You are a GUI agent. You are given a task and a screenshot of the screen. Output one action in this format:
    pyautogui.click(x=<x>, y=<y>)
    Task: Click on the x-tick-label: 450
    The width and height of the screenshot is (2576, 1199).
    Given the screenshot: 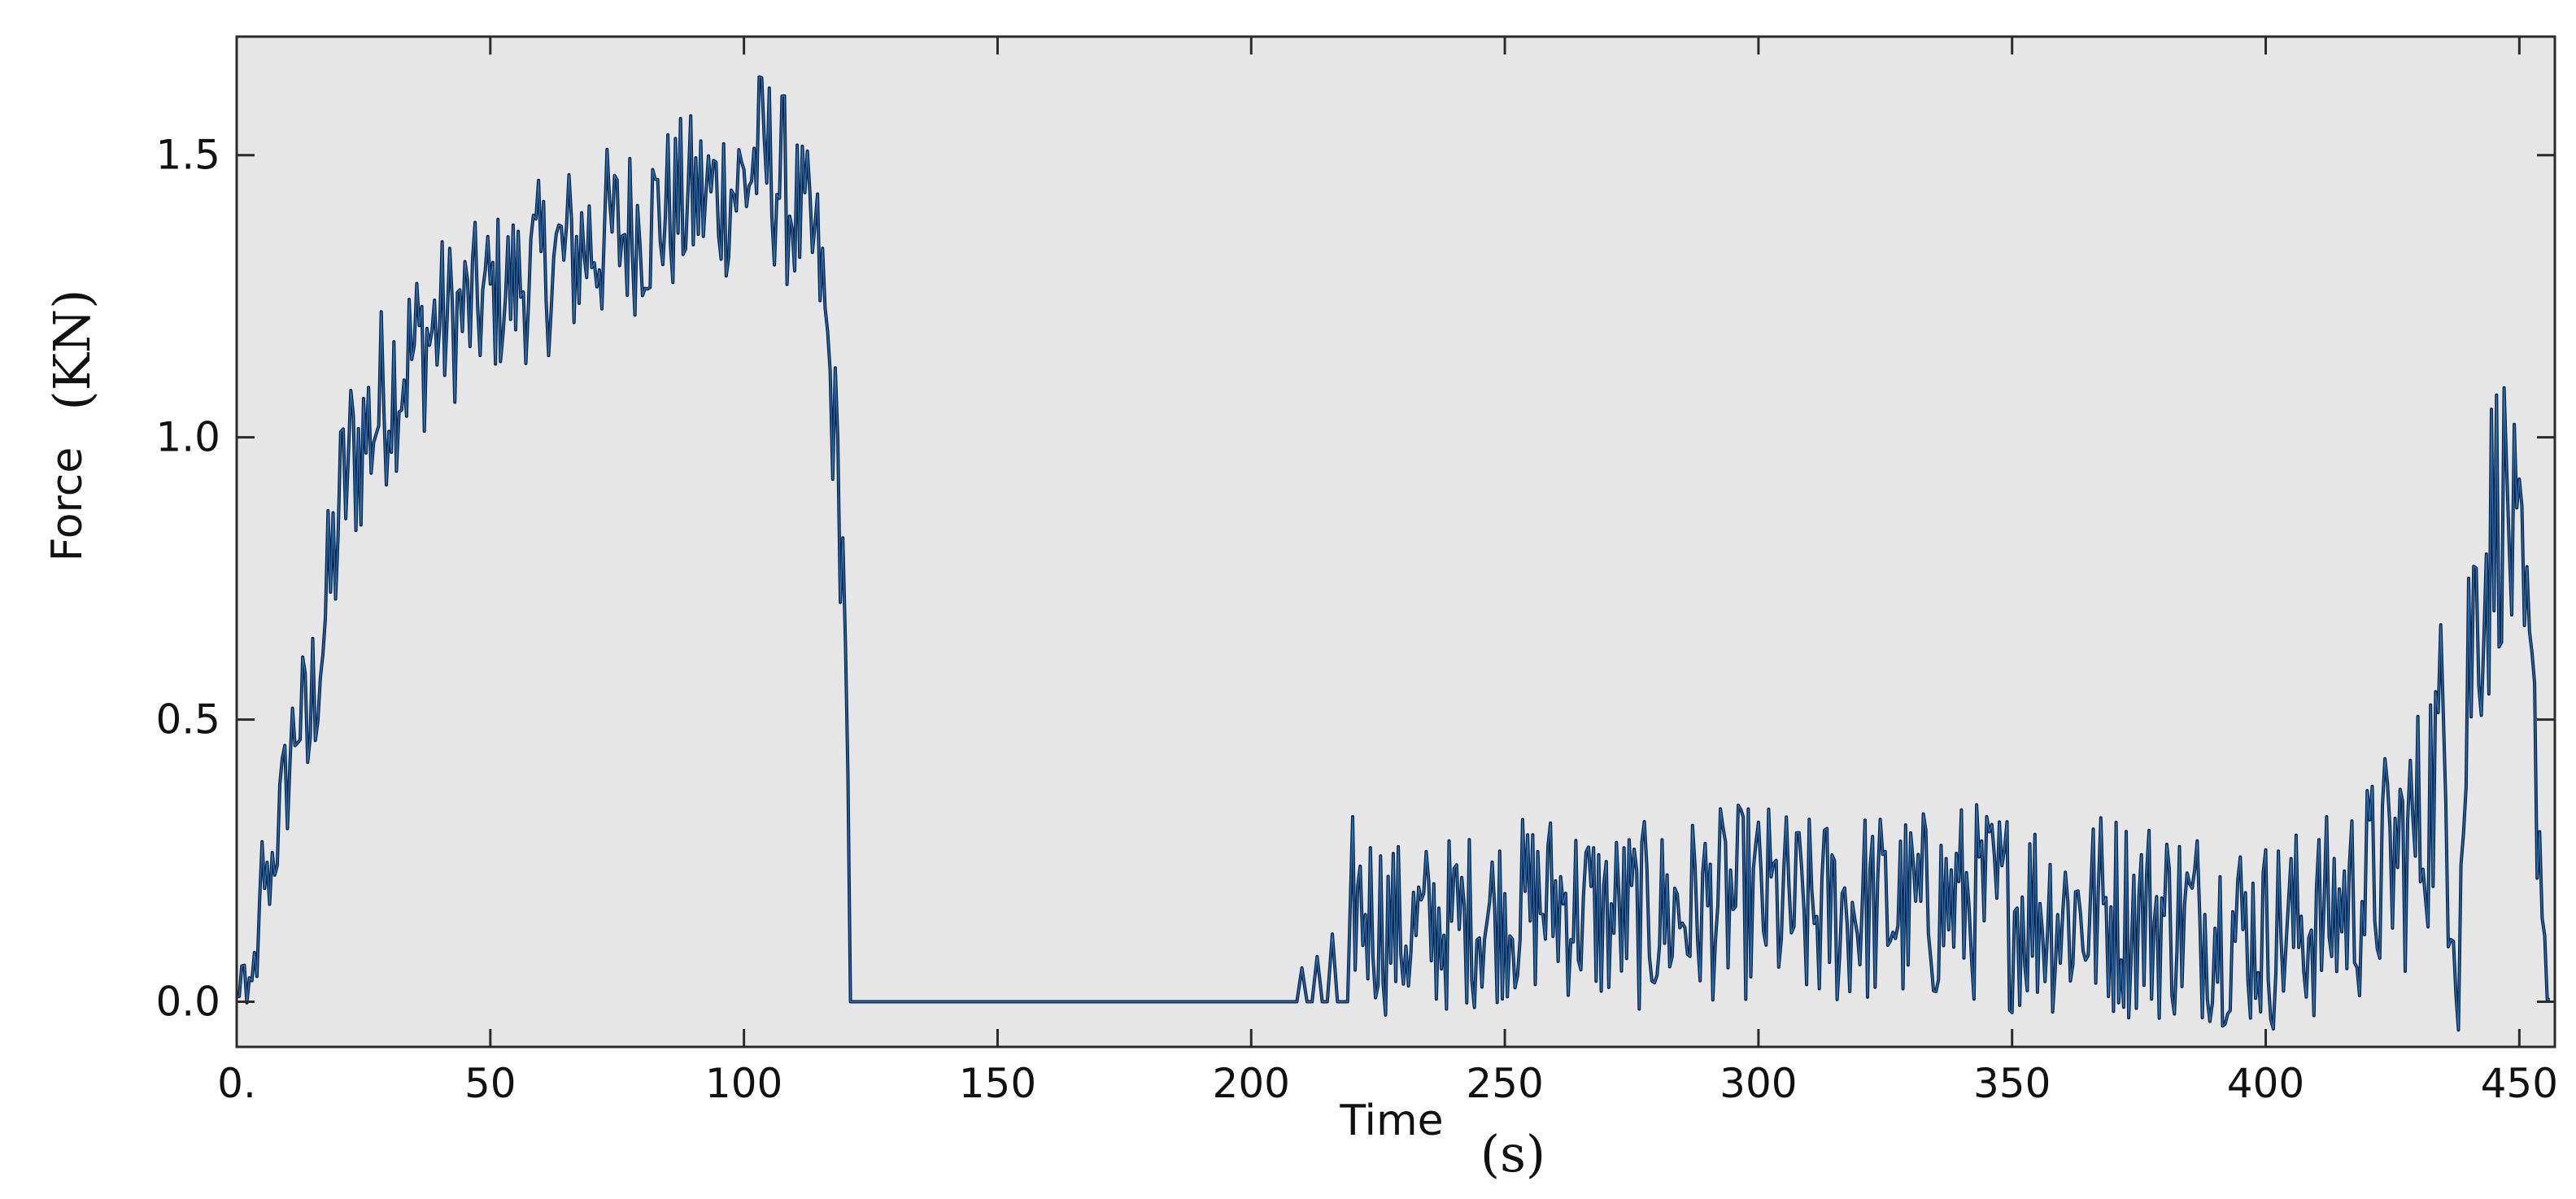 What is the action you would take?
    pyautogui.click(x=2519, y=1083)
    